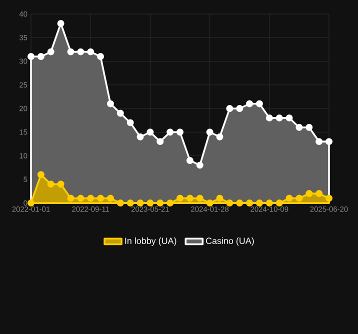 The width and height of the screenshot is (358, 334). I want to click on legend-label: Casino (UA), so click(230, 241).